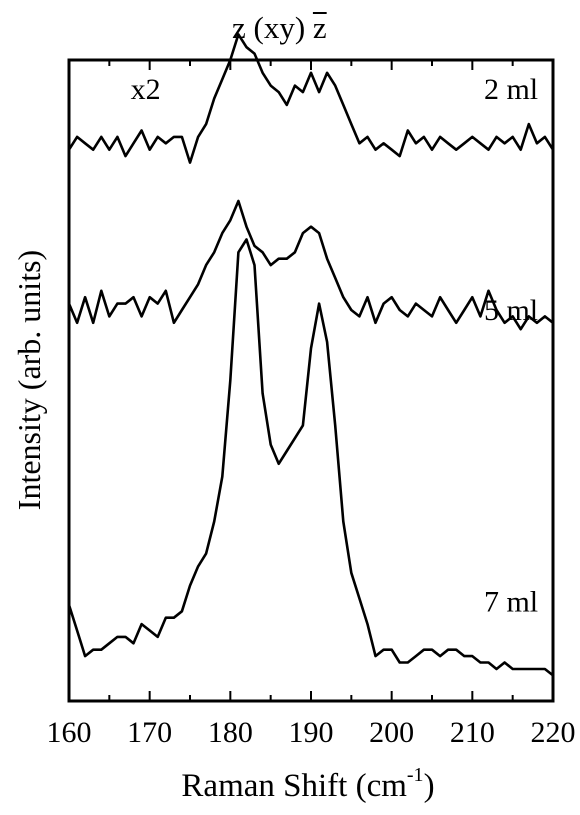 This screenshot has width=580, height=815. Describe the element at coordinates (272, 27) in the screenshot. I see `title-main: z (xy)` at that location.